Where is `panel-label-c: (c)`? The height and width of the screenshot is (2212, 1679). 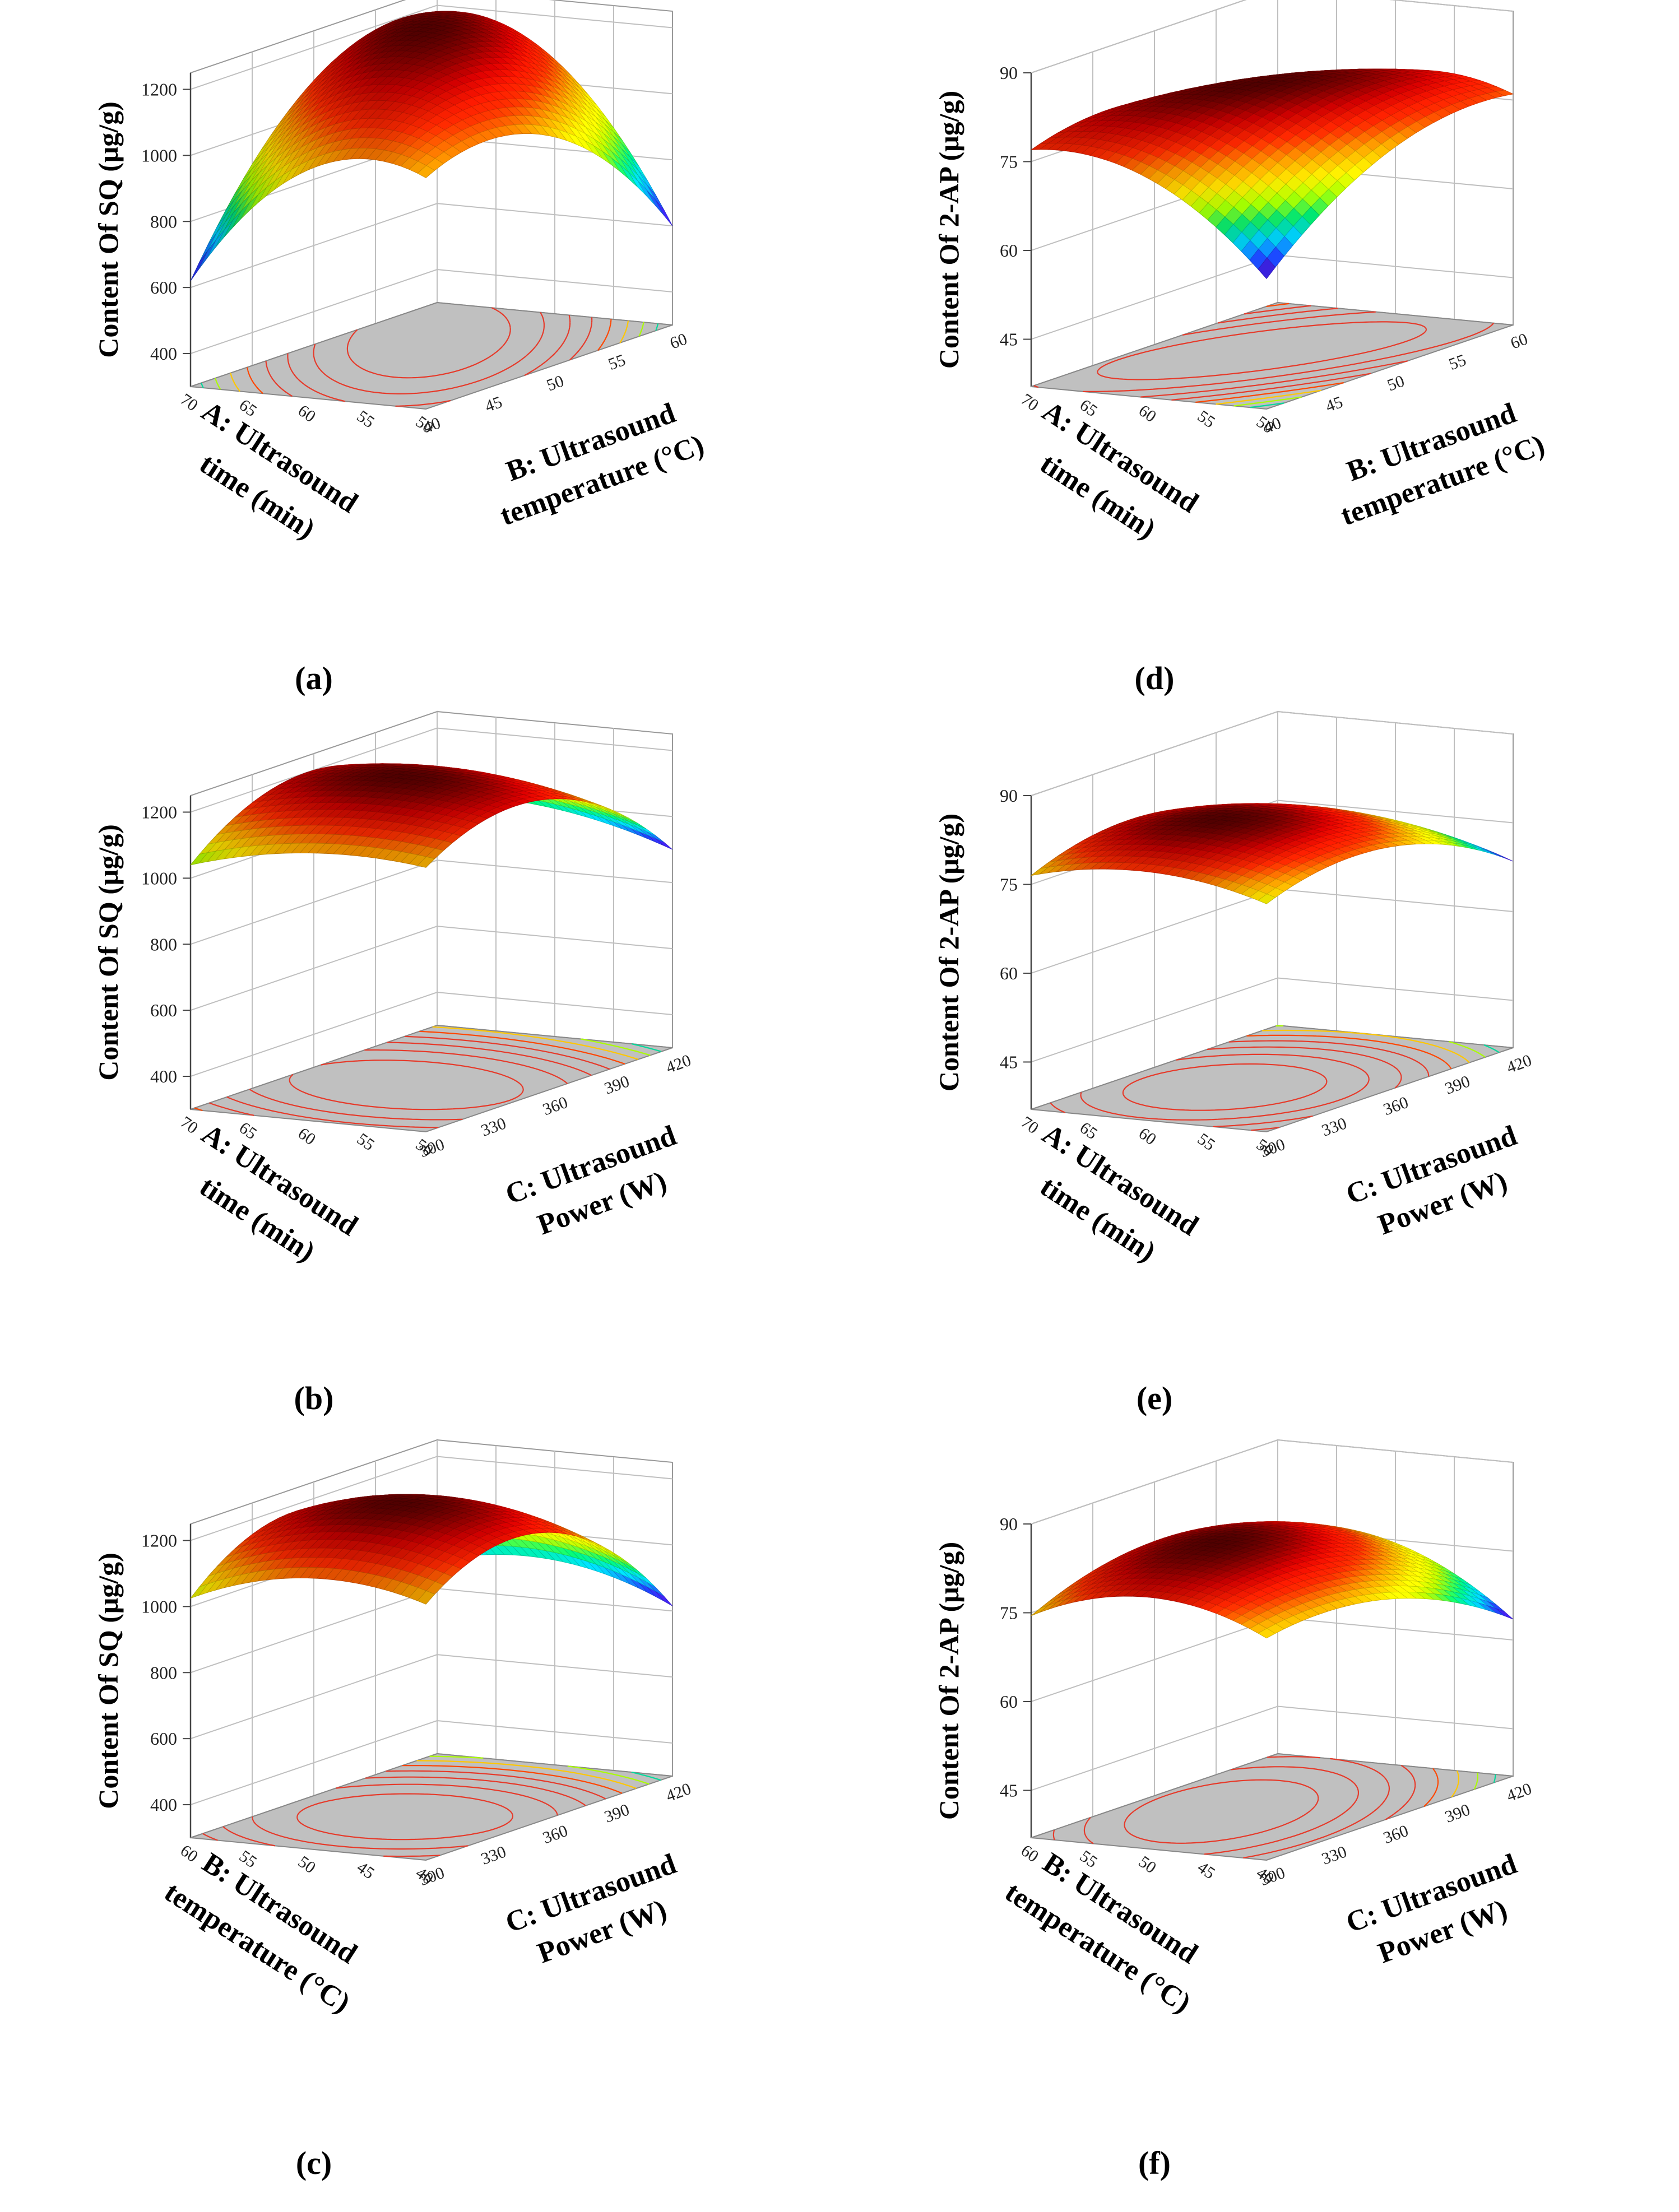 panel-label-c: (c) is located at coordinates (314, 2163).